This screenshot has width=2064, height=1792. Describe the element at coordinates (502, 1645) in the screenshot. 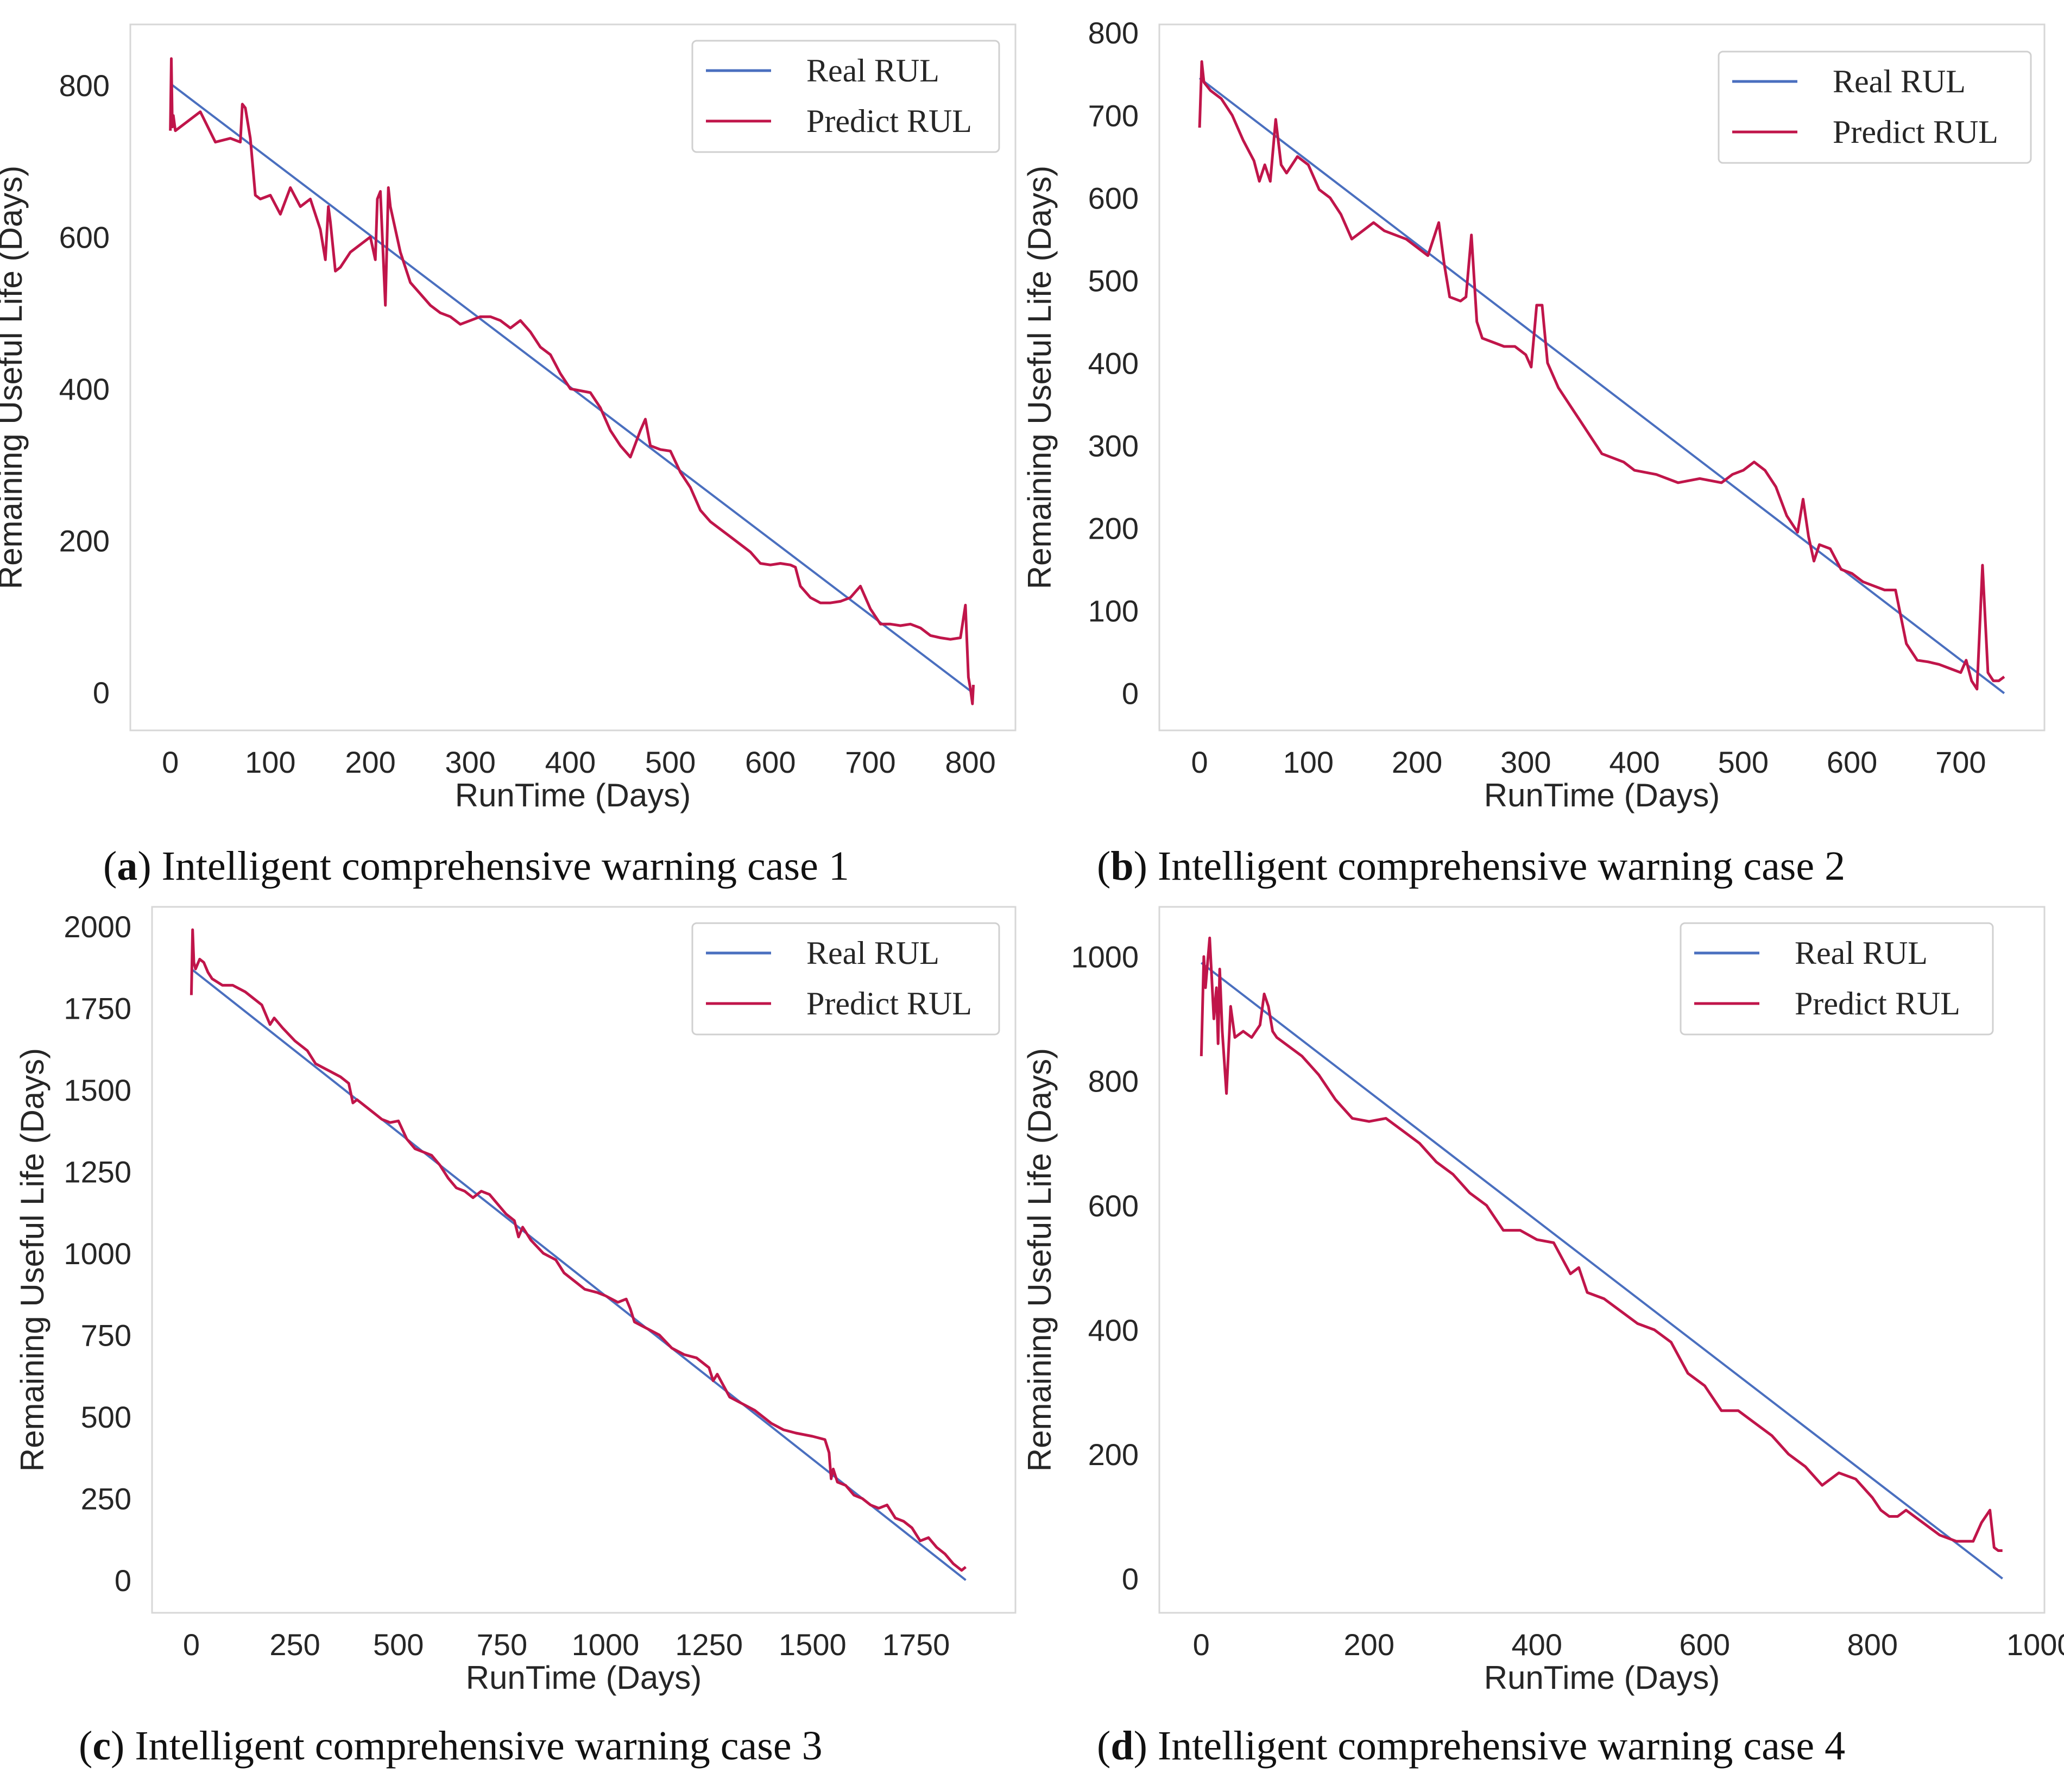

I see `x-tick-label-c: 750` at that location.